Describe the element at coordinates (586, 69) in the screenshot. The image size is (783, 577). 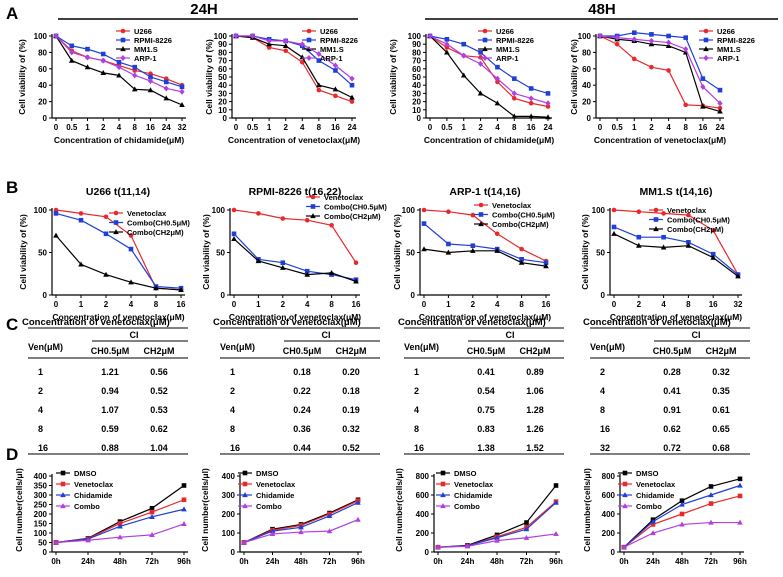
I see `y-tick-label: 60` at that location.